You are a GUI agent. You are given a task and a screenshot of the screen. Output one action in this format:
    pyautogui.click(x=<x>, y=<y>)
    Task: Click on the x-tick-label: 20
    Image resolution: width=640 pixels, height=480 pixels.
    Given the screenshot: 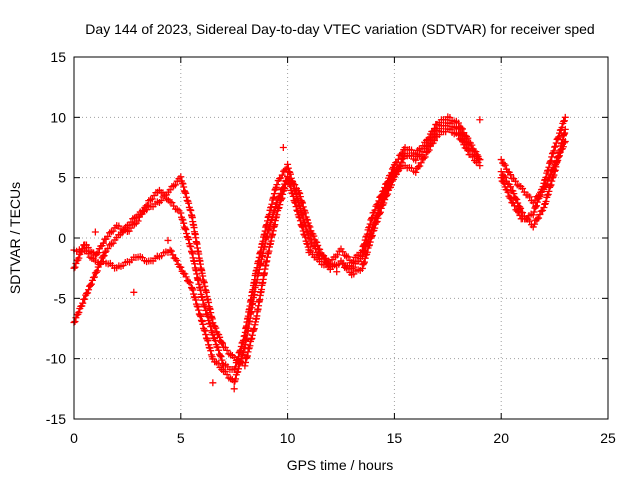 What is the action you would take?
    pyautogui.click(x=501, y=438)
    